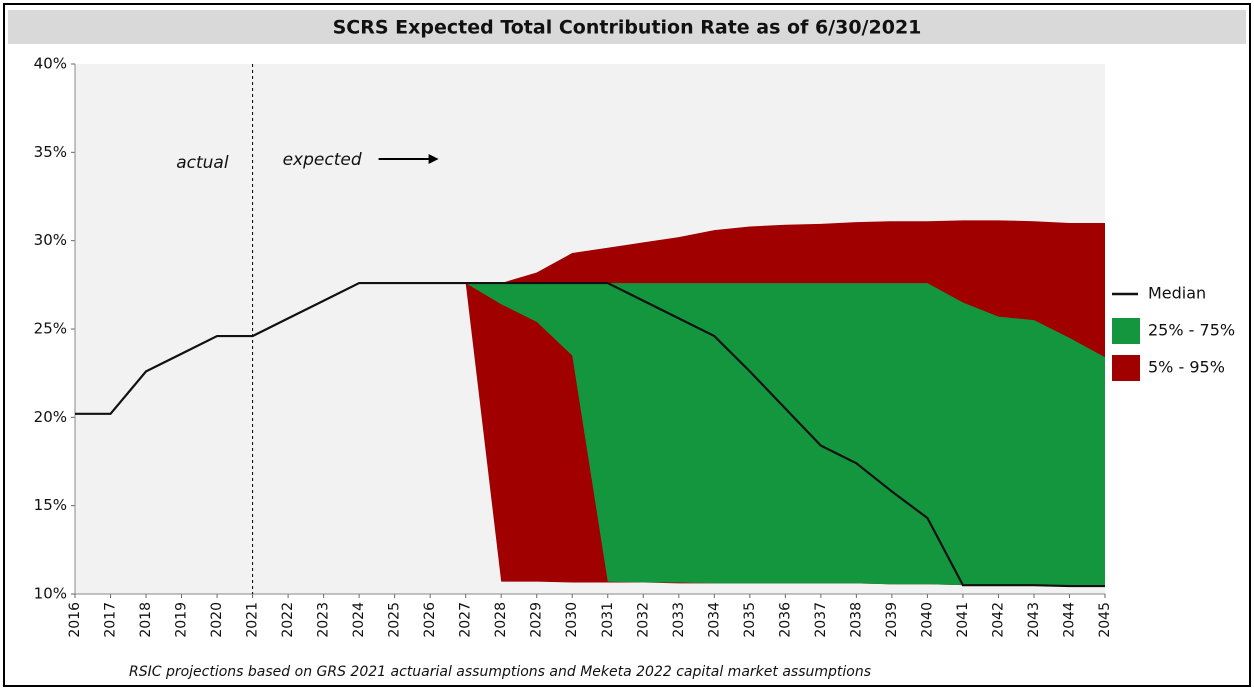  What do you see at coordinates (892, 620) in the screenshot?
I see `x-tick-label: 2039` at bounding box center [892, 620].